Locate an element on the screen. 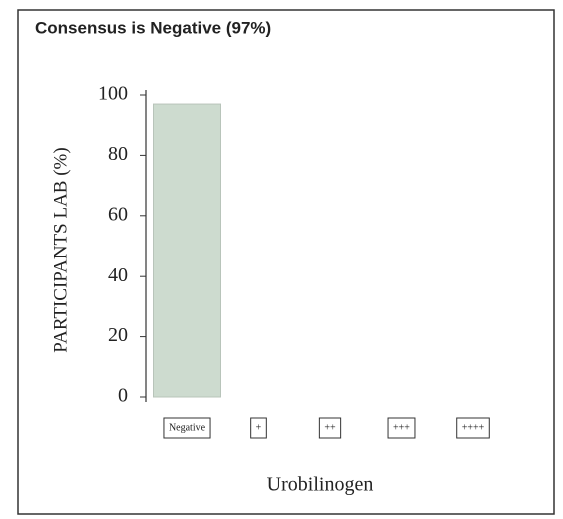 This screenshot has width=563, height=519. y-tick-label: 0 is located at coordinates (123, 396).